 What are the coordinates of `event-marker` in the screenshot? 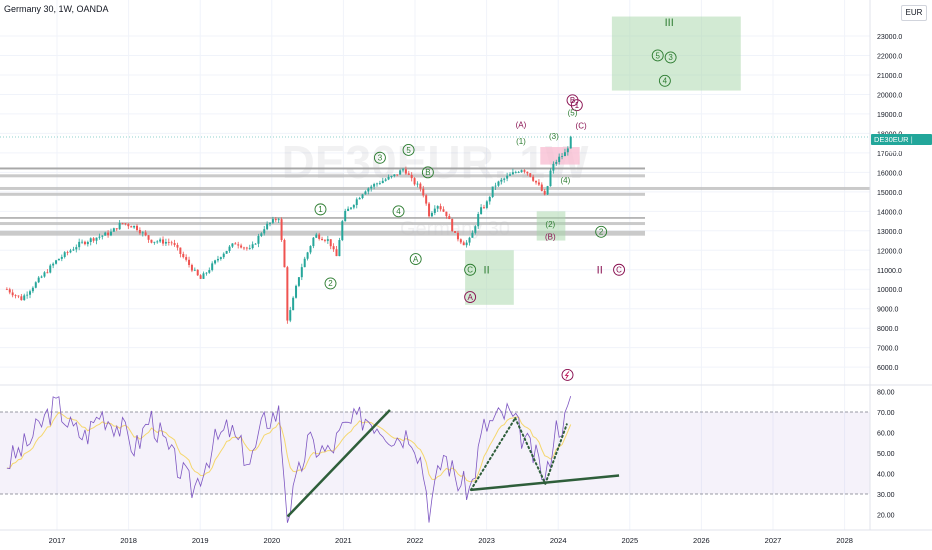 It's located at (567, 375).